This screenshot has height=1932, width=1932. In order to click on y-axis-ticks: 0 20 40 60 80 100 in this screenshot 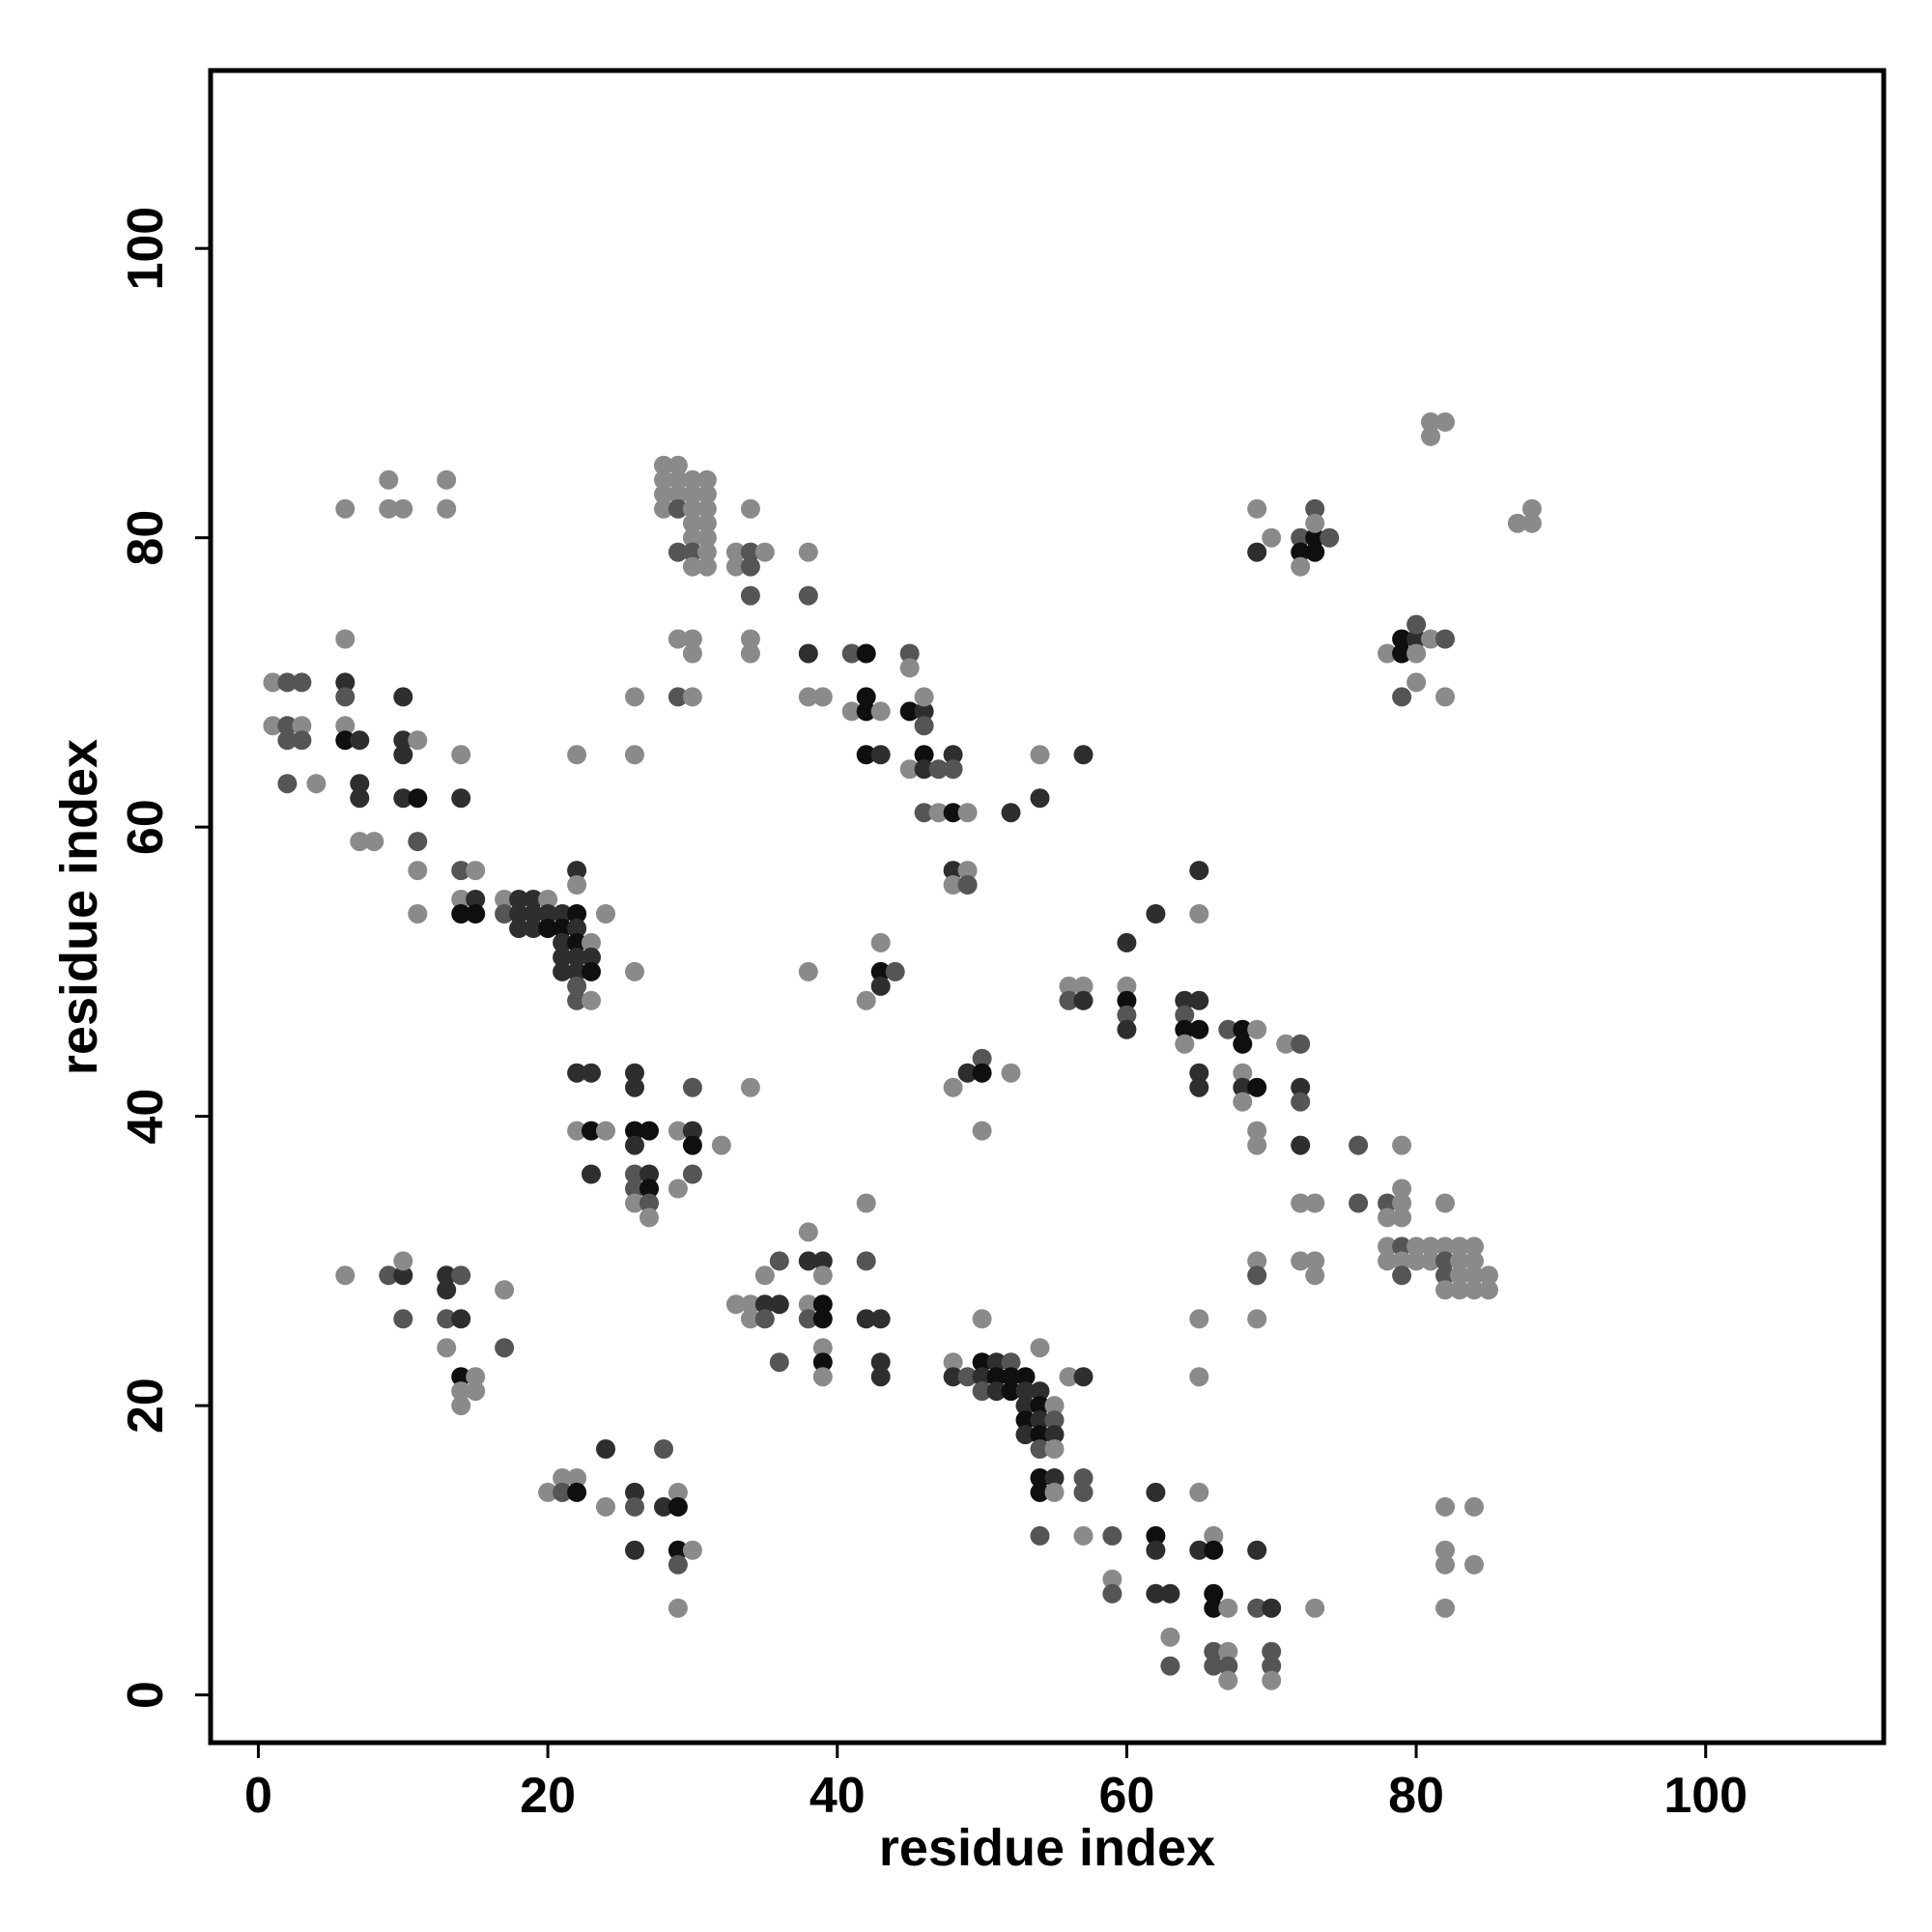, I will do `click(164, 958)`.